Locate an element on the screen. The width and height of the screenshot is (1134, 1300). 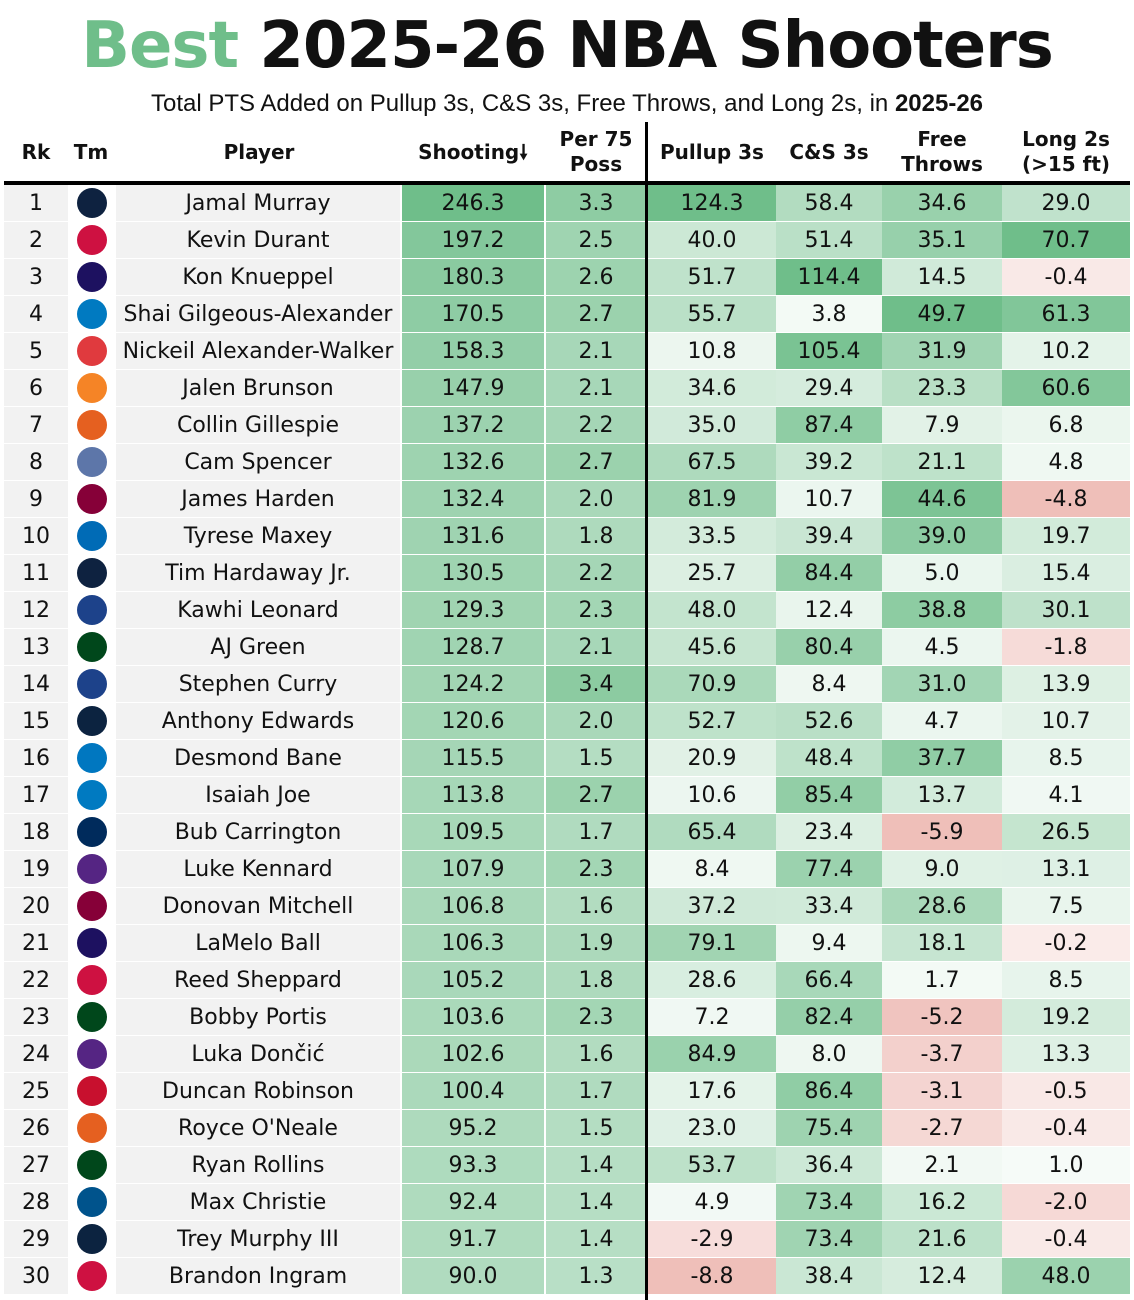
per75-line-2: Poss is located at coordinates (596, 164).